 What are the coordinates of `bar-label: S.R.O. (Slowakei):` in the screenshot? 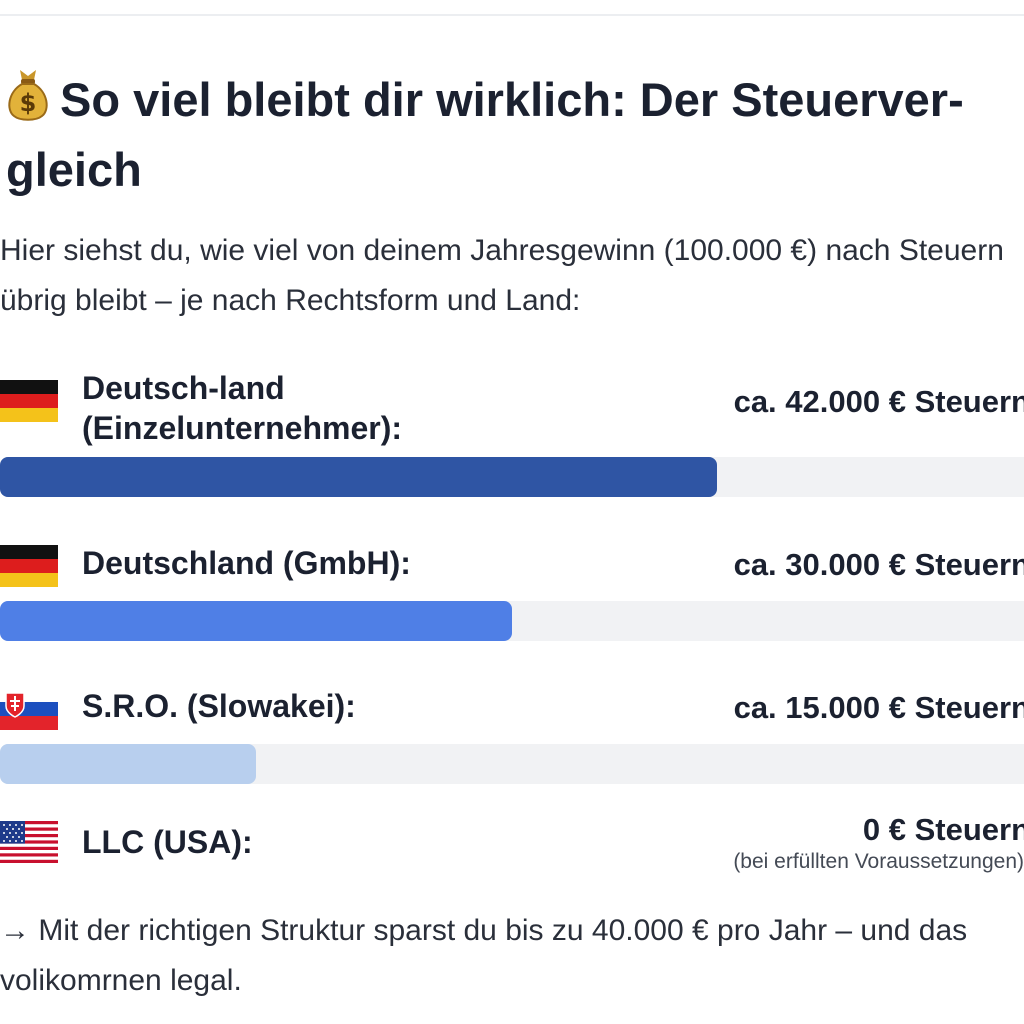 It's located at (219, 706).